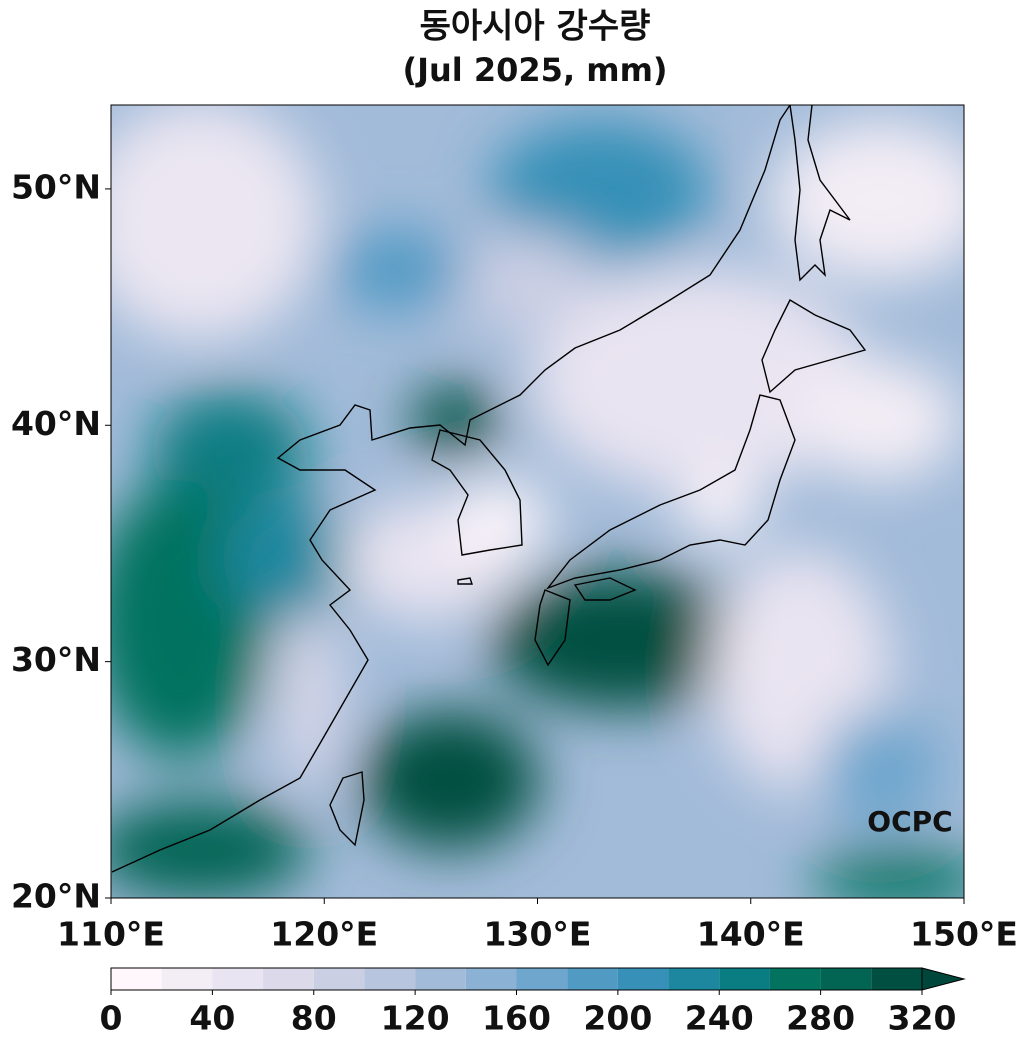 Image resolution: width=1025 pixels, height=1054 pixels. I want to click on watermark: OCPC, so click(909, 821).